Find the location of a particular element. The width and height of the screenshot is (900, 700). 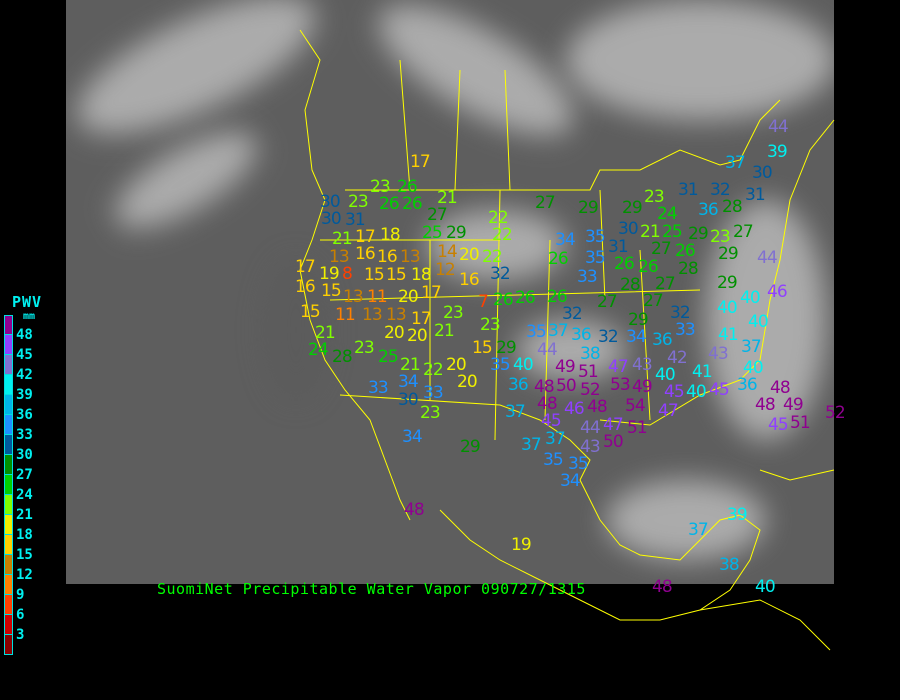

station-pwv-value: 36 is located at coordinates (747, 385).